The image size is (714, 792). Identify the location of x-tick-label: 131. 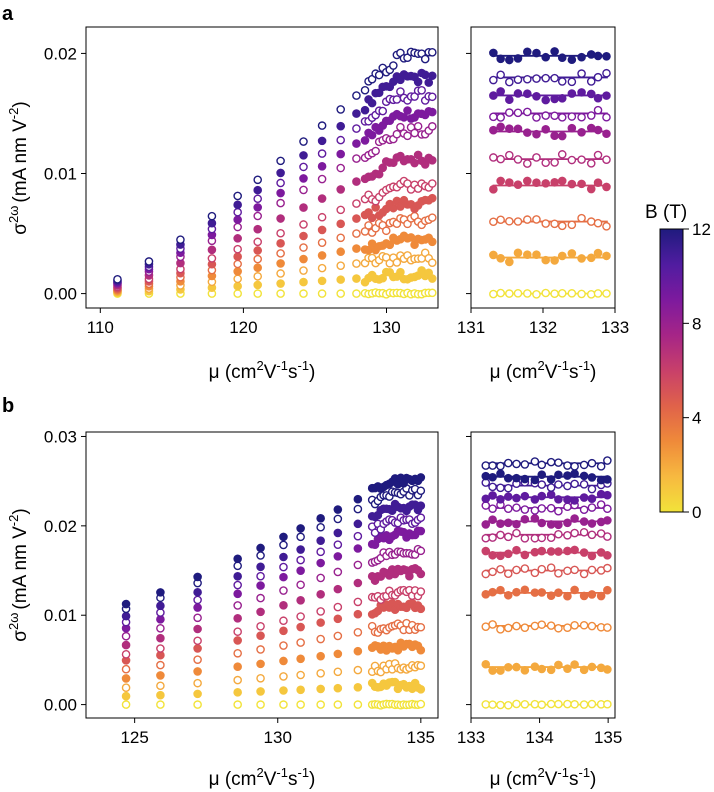
(471, 327).